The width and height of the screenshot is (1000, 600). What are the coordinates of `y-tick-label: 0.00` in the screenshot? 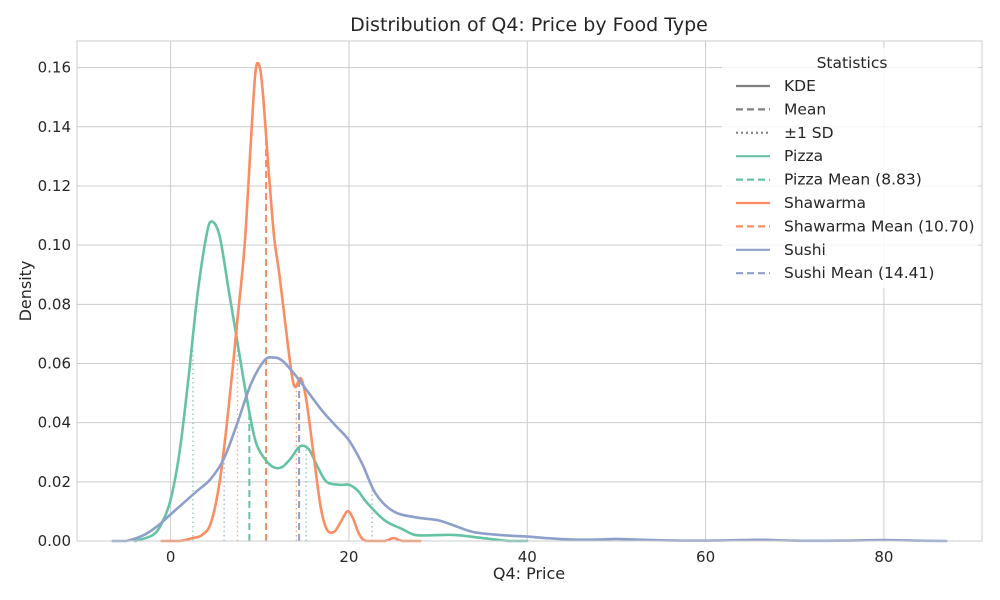 It's located at (54, 541).